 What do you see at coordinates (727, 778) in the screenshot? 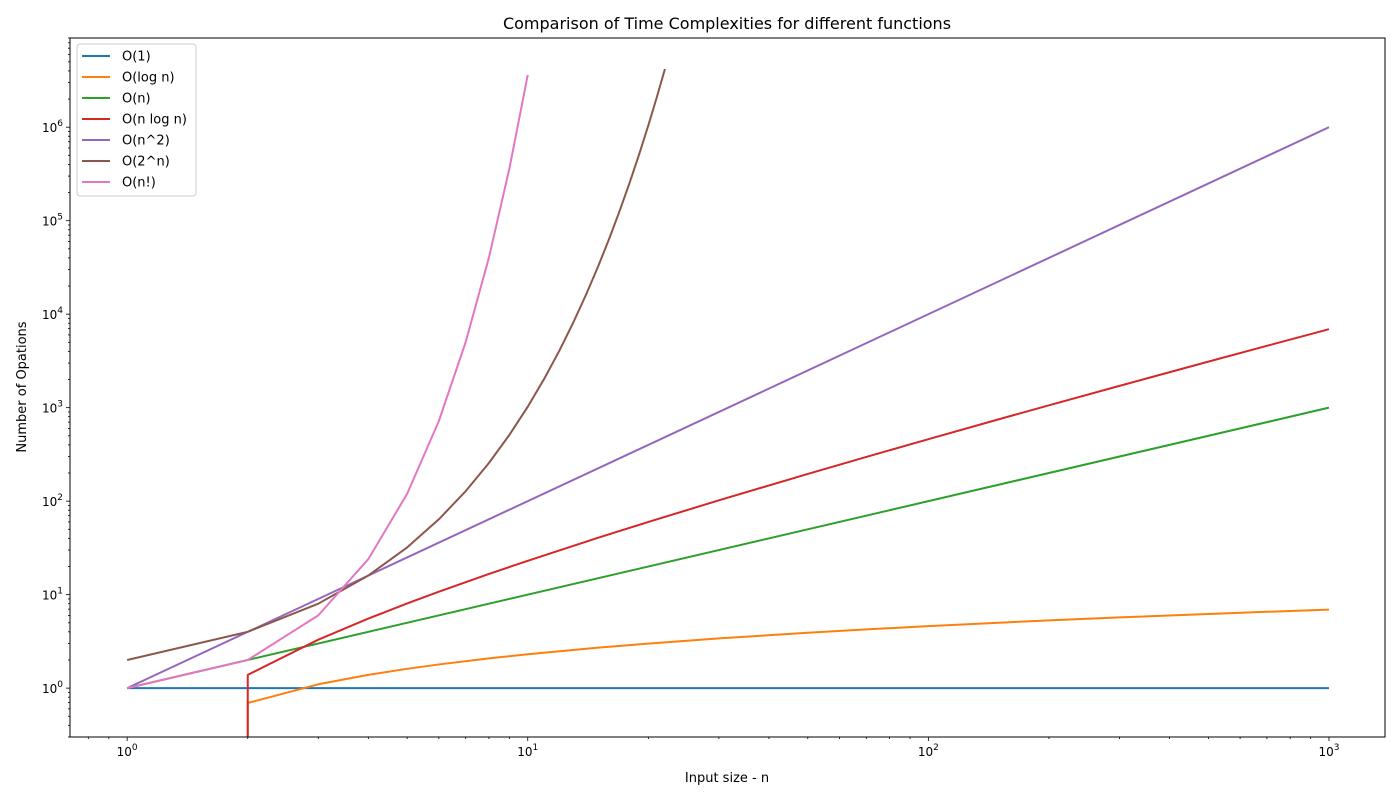
I see `x-axis-title: Input size - n` at bounding box center [727, 778].